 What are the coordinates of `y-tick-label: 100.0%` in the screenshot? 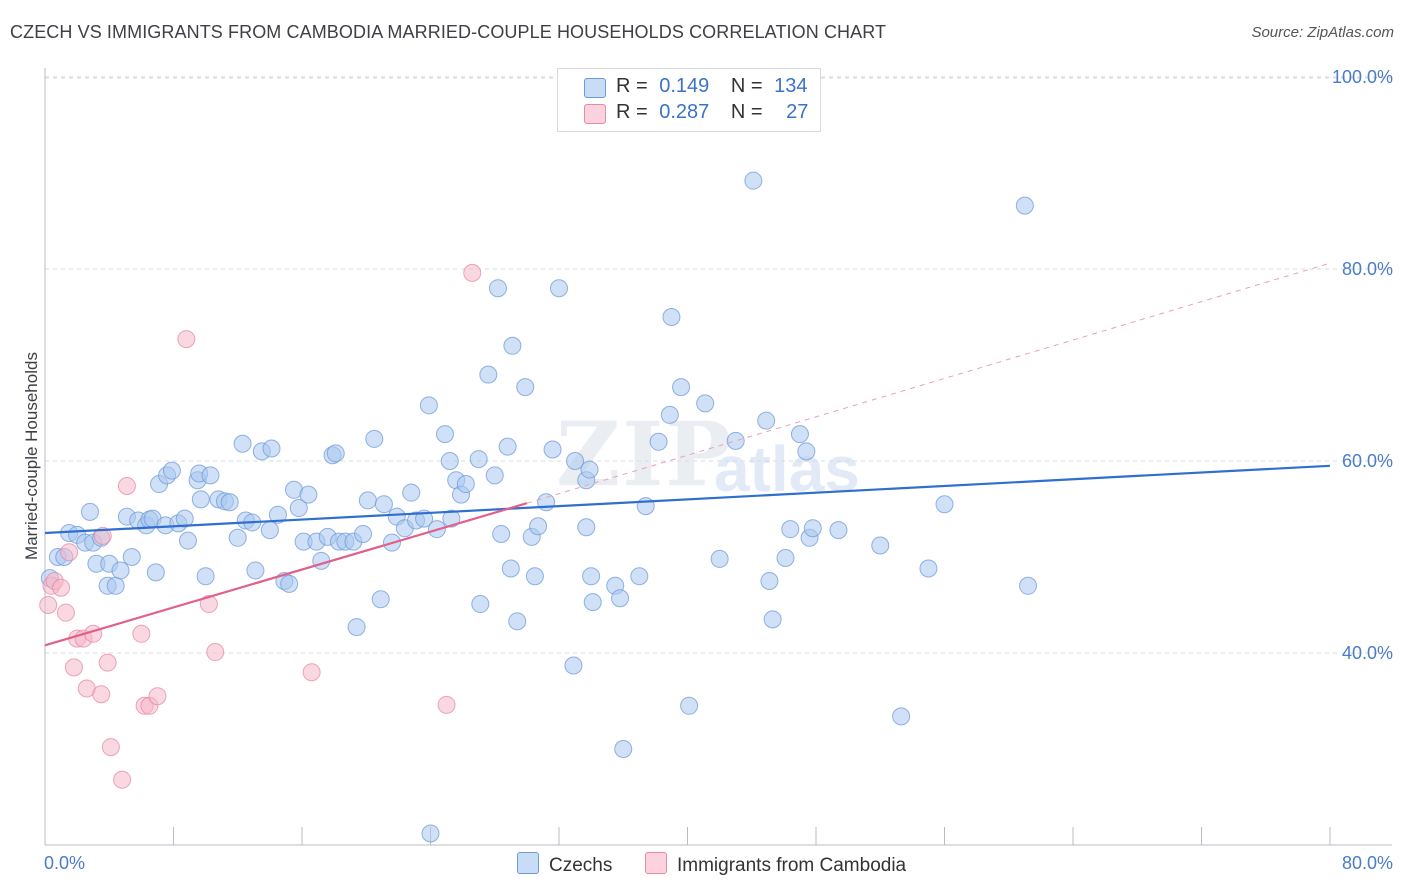 It's located at (1362, 77).